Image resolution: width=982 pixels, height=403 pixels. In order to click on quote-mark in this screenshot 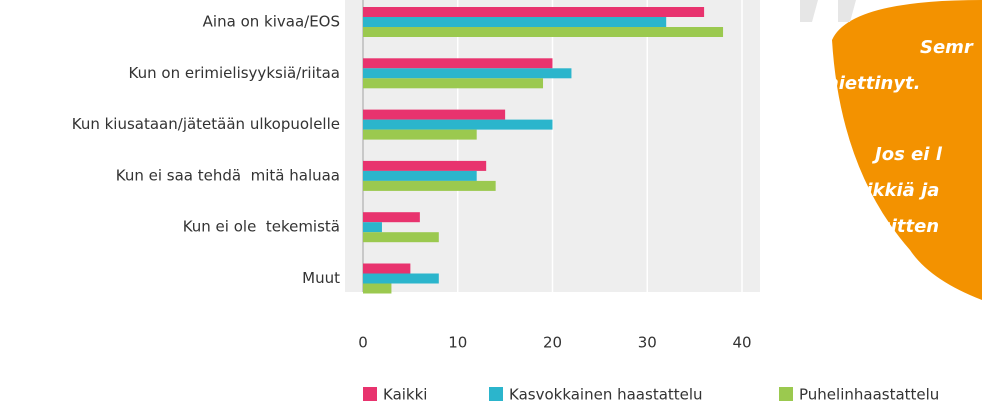, I will do `click(828, 11)`.